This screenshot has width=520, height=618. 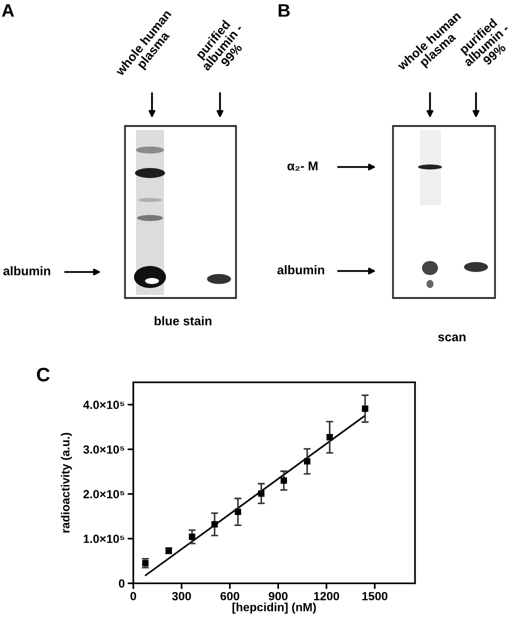 I want to click on y-tick-label: 3.0×10⁵, so click(x=103, y=449).